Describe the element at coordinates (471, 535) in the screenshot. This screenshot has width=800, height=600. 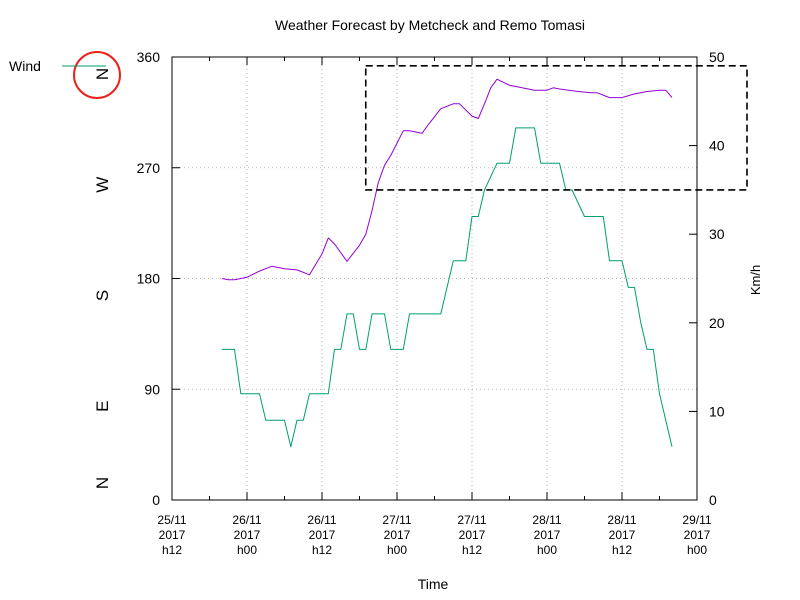
I see `x-tick-label: 27/11 2017 h12` at that location.